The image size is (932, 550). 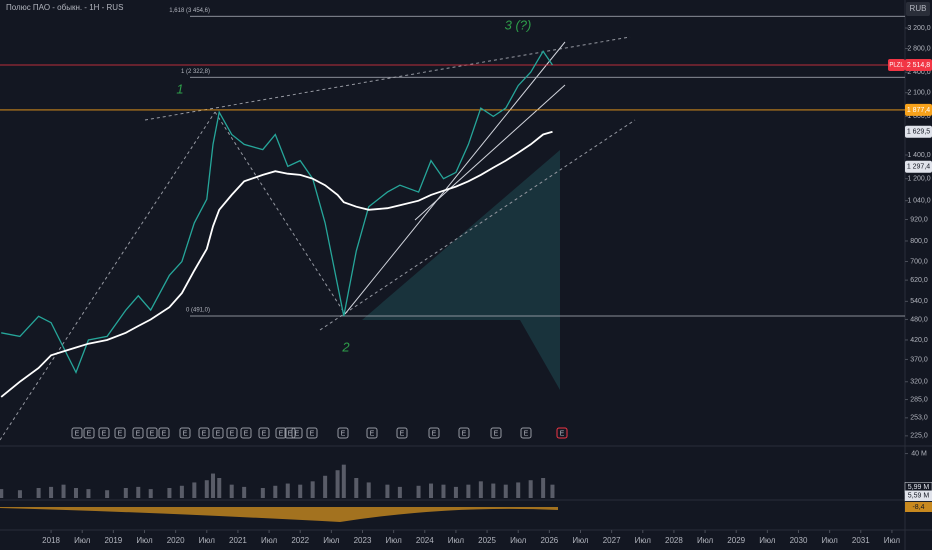 What do you see at coordinates (919, 301) in the screenshot?
I see `y-tick-label: 540,0` at bounding box center [919, 301].